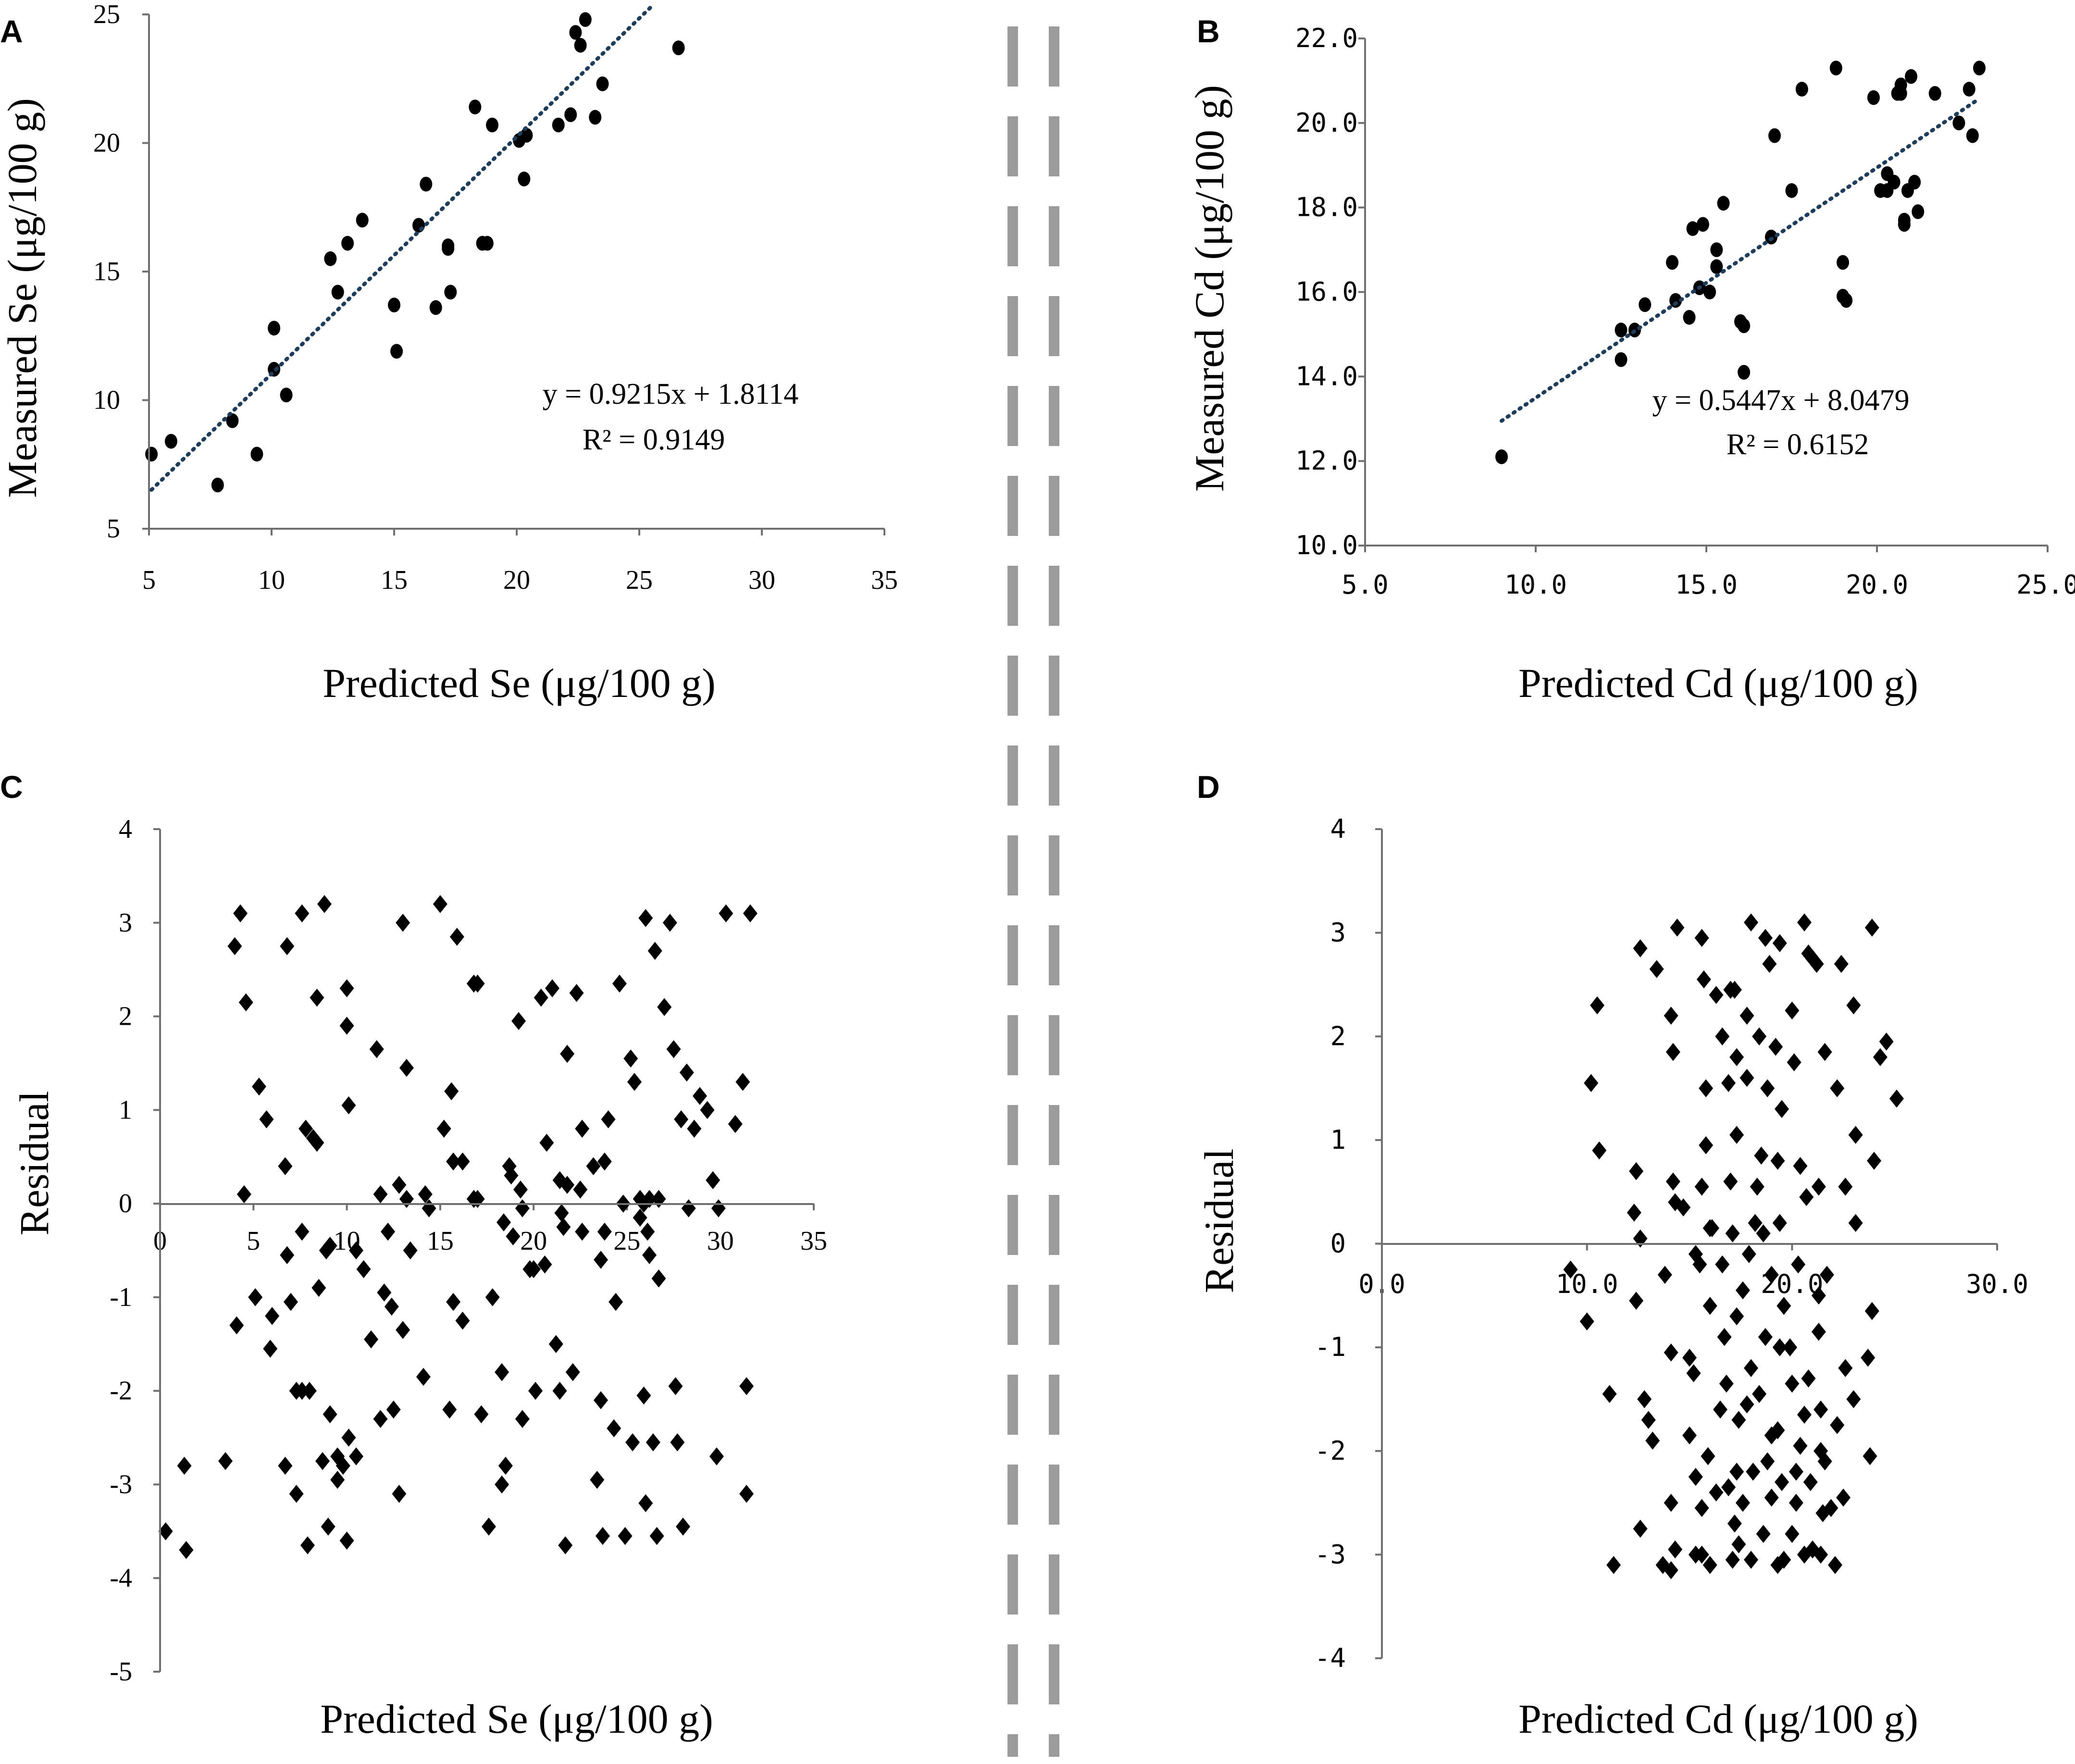  I want to click on panel-b-x-axis-label: Predicted Cd (μg/100 g), so click(1718, 683).